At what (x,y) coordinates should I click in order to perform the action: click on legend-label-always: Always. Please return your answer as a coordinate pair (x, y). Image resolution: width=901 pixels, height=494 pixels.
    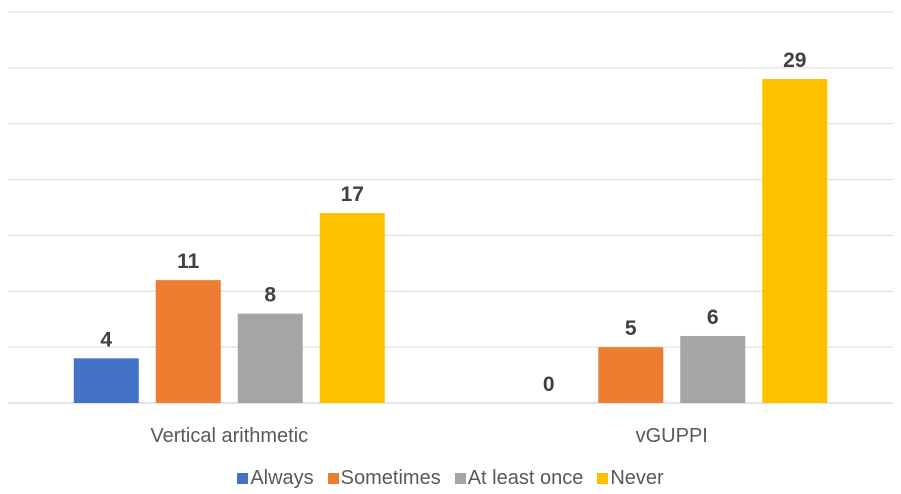
    Looking at the image, I should click on (282, 477).